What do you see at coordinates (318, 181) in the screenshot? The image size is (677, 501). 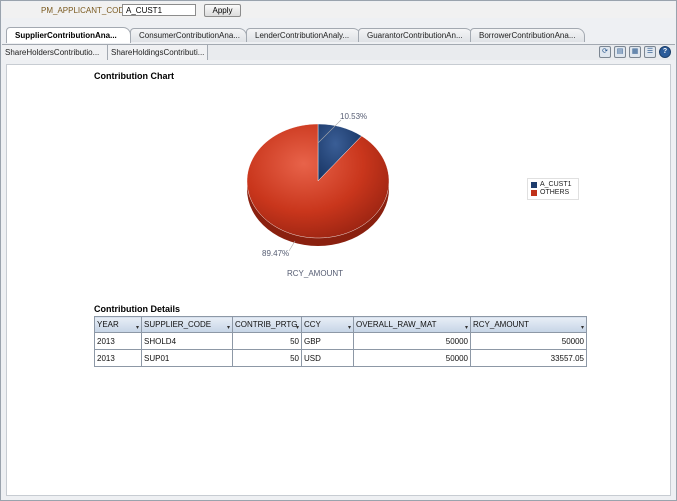 I see `slice-others` at bounding box center [318, 181].